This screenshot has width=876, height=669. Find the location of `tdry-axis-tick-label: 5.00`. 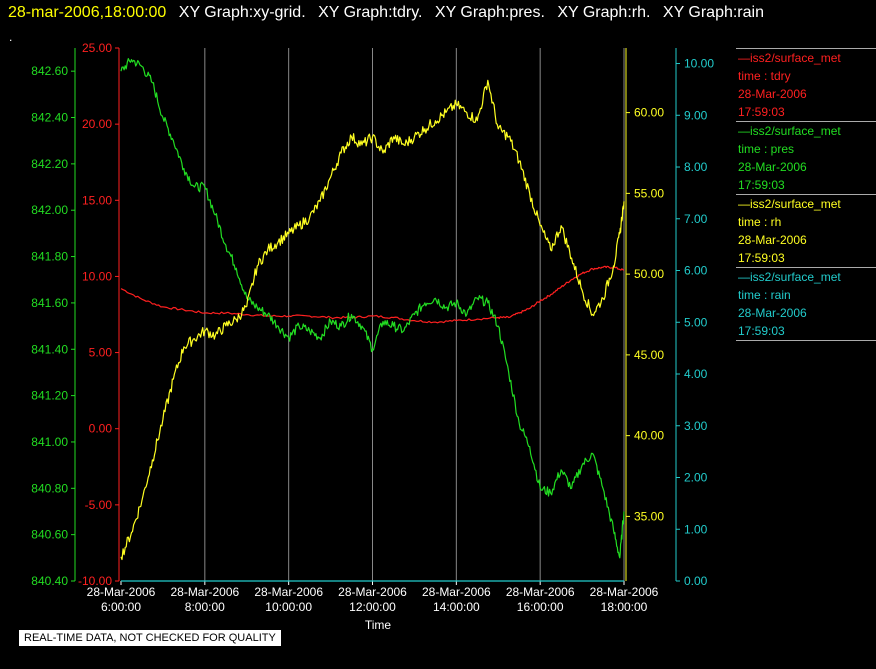

tdry-axis-tick-label: 5.00 is located at coordinates (101, 353).